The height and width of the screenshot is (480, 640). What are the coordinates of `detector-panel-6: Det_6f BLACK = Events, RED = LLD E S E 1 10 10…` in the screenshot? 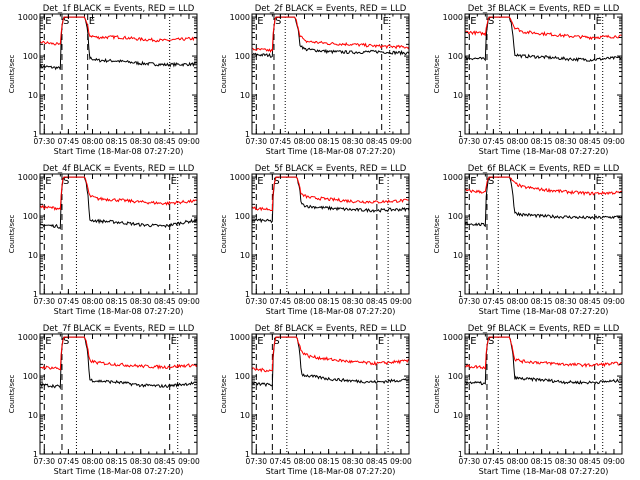 It's located at (529, 240).